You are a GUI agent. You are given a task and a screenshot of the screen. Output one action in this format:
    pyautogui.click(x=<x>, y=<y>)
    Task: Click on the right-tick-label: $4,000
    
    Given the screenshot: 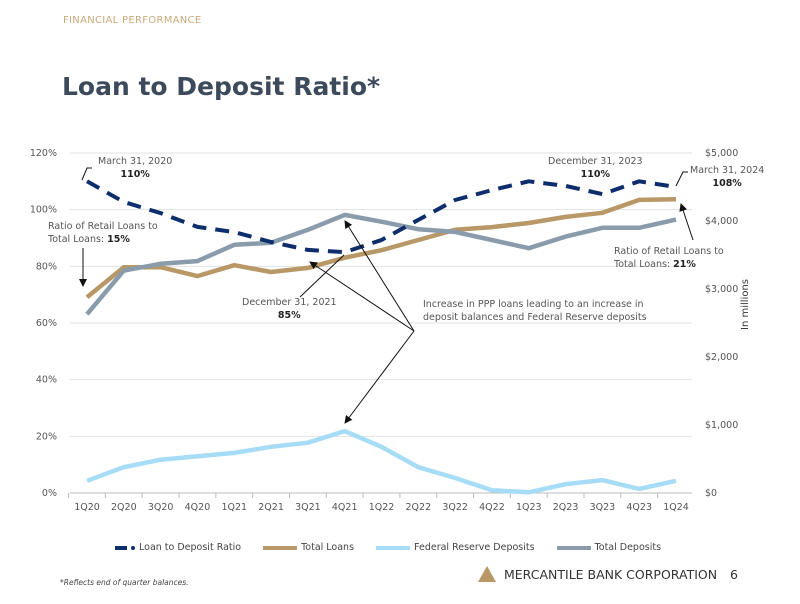 What is the action you would take?
    pyautogui.click(x=721, y=221)
    